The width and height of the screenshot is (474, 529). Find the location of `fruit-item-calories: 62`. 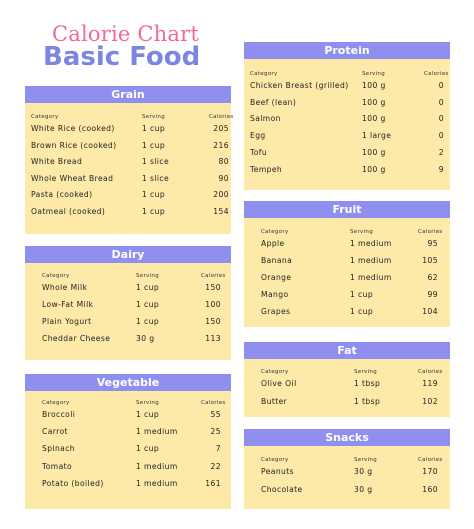

fruit-item-calories: 62 is located at coordinates (432, 277).